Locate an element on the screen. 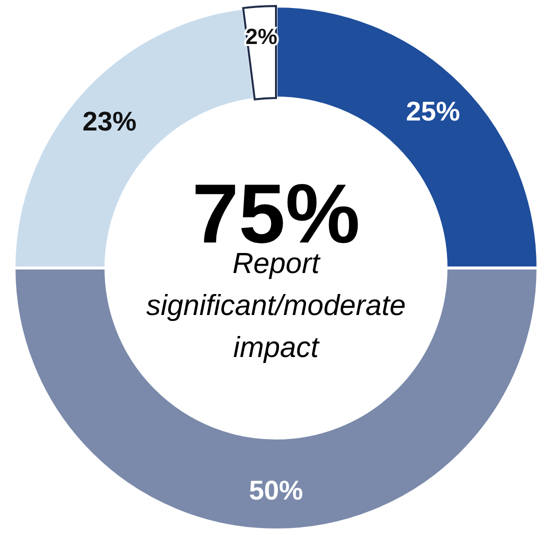  data-label: 25% is located at coordinates (433, 111).